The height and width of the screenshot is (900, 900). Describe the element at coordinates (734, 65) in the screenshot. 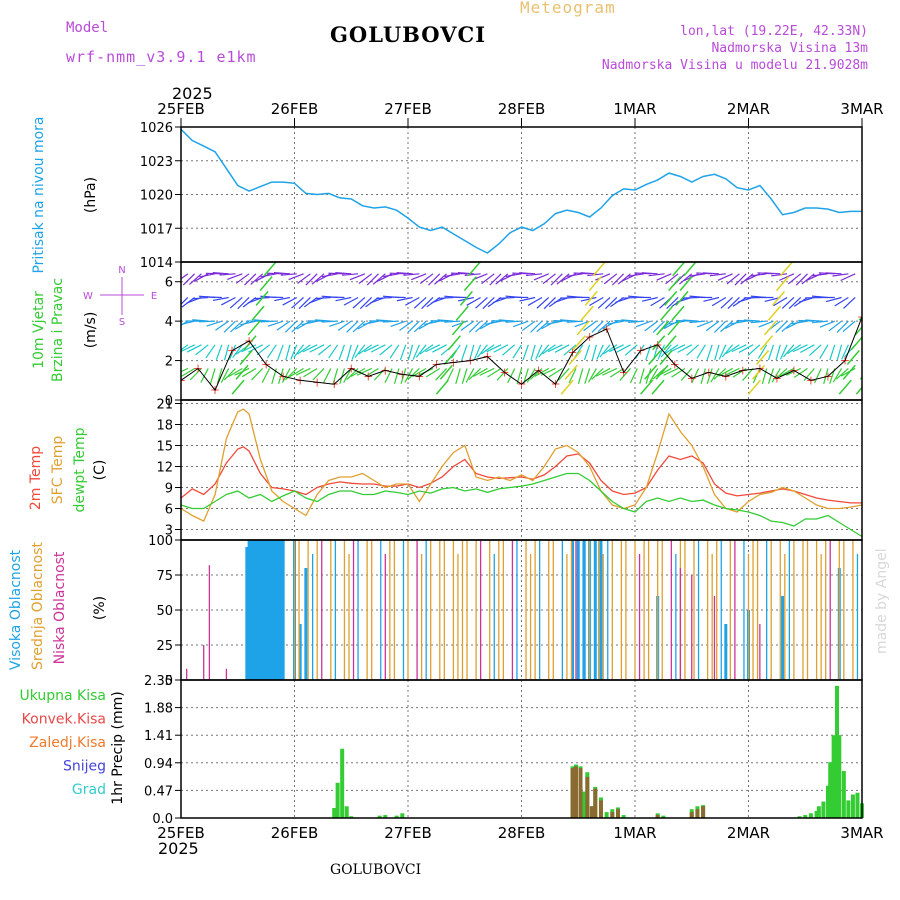

I see `model-elevation-label: Nadmorska Visina u modelu 21.9028m` at that location.